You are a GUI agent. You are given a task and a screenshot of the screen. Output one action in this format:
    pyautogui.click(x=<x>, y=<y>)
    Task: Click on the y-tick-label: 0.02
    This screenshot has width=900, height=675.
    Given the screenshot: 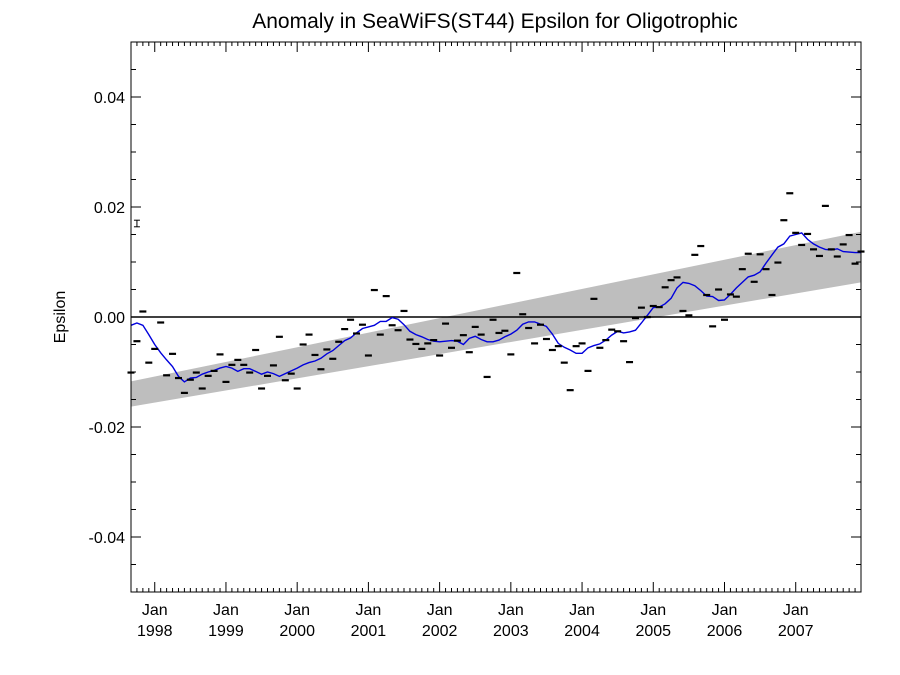 What is the action you would take?
    pyautogui.click(x=109, y=208)
    